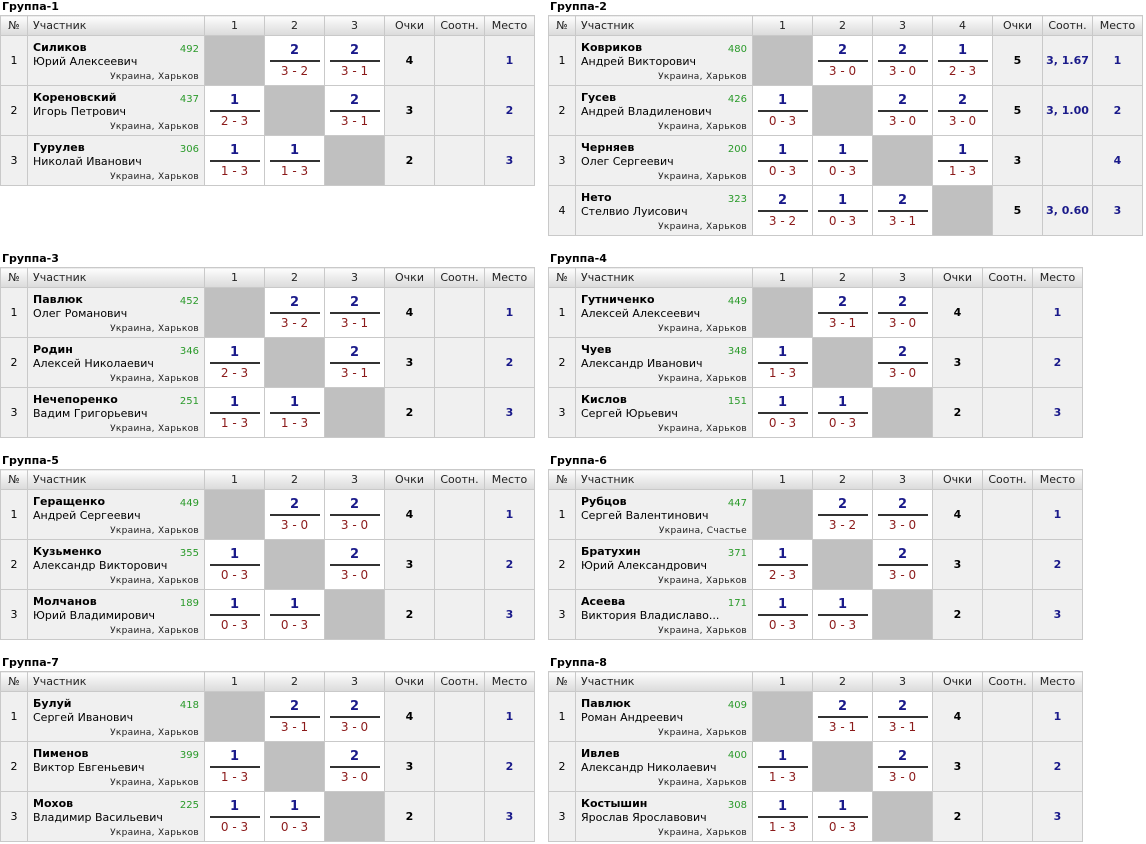 Image resolution: width=1146 pixels, height=844 pixels. What do you see at coordinates (116, 25) in the screenshot?
I see `col-header-player: Участник` at bounding box center [116, 25].